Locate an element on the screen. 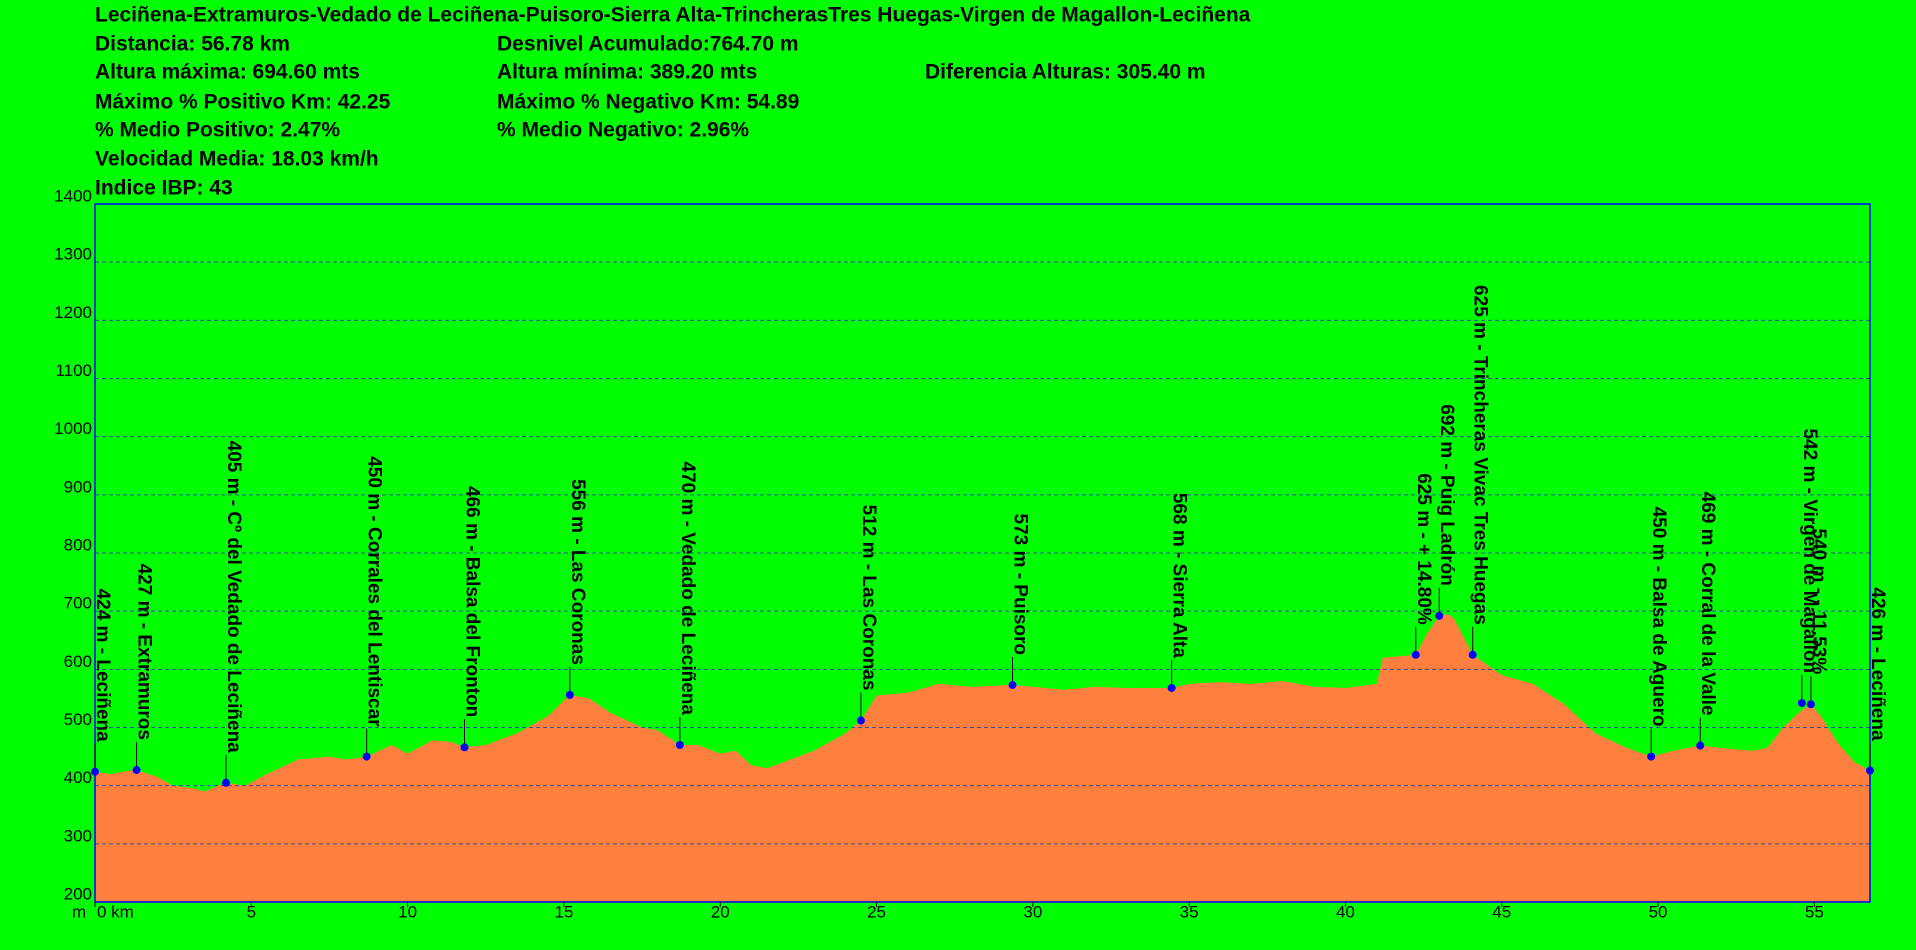 The width and height of the screenshot is (1916, 950). x-tick-label: 0 km is located at coordinates (115, 911).